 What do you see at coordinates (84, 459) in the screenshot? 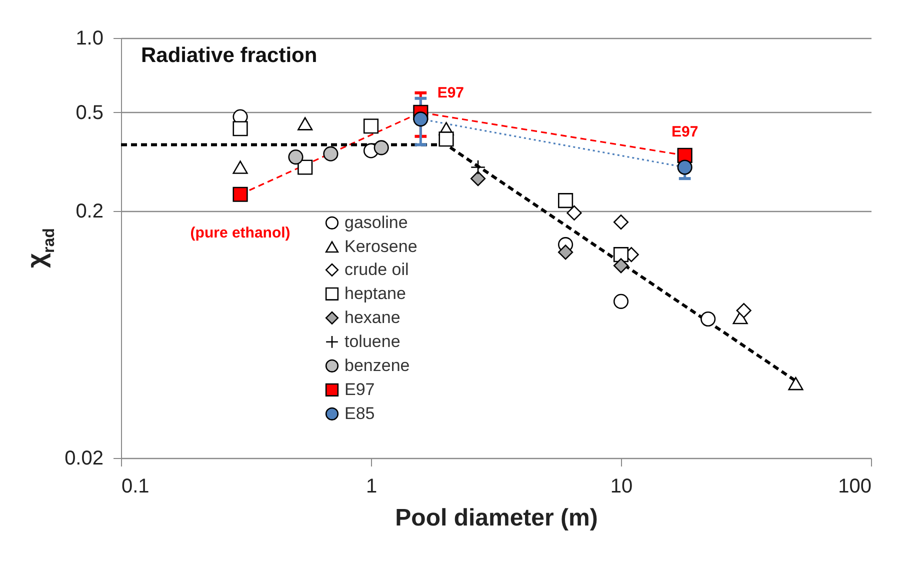
I see `y-tick-label: 0.02` at bounding box center [84, 459].